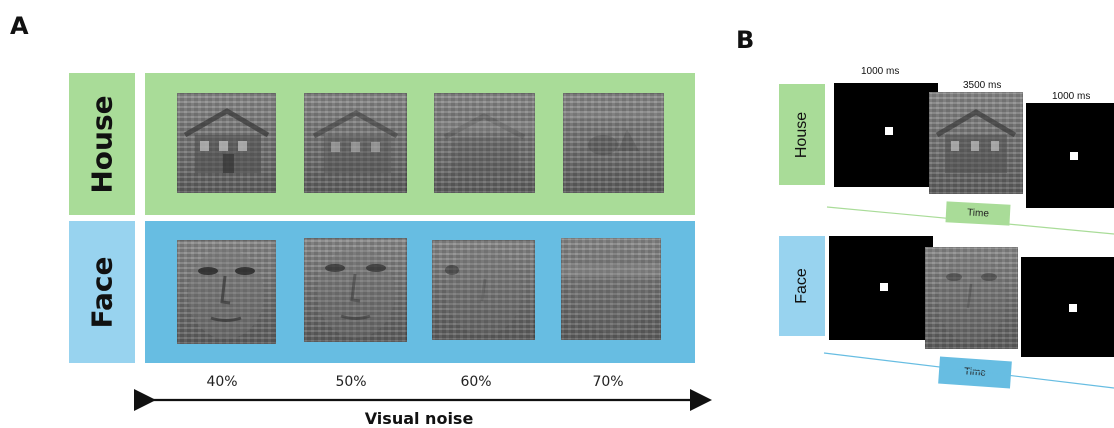 This screenshot has height=428, width=1114. I want to click on house-timeline-stimulus, so click(976, 143).